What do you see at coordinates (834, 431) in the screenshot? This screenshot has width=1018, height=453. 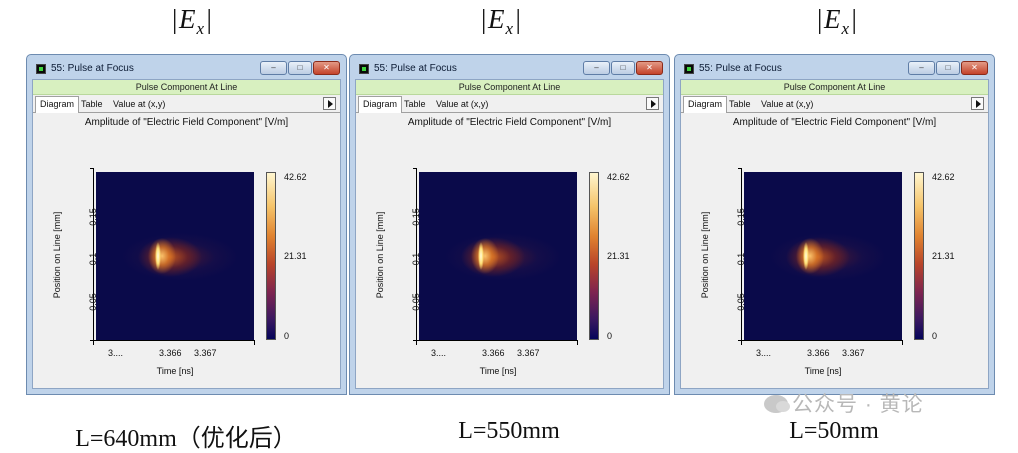 I see `caption-3: L=50mm` at bounding box center [834, 431].